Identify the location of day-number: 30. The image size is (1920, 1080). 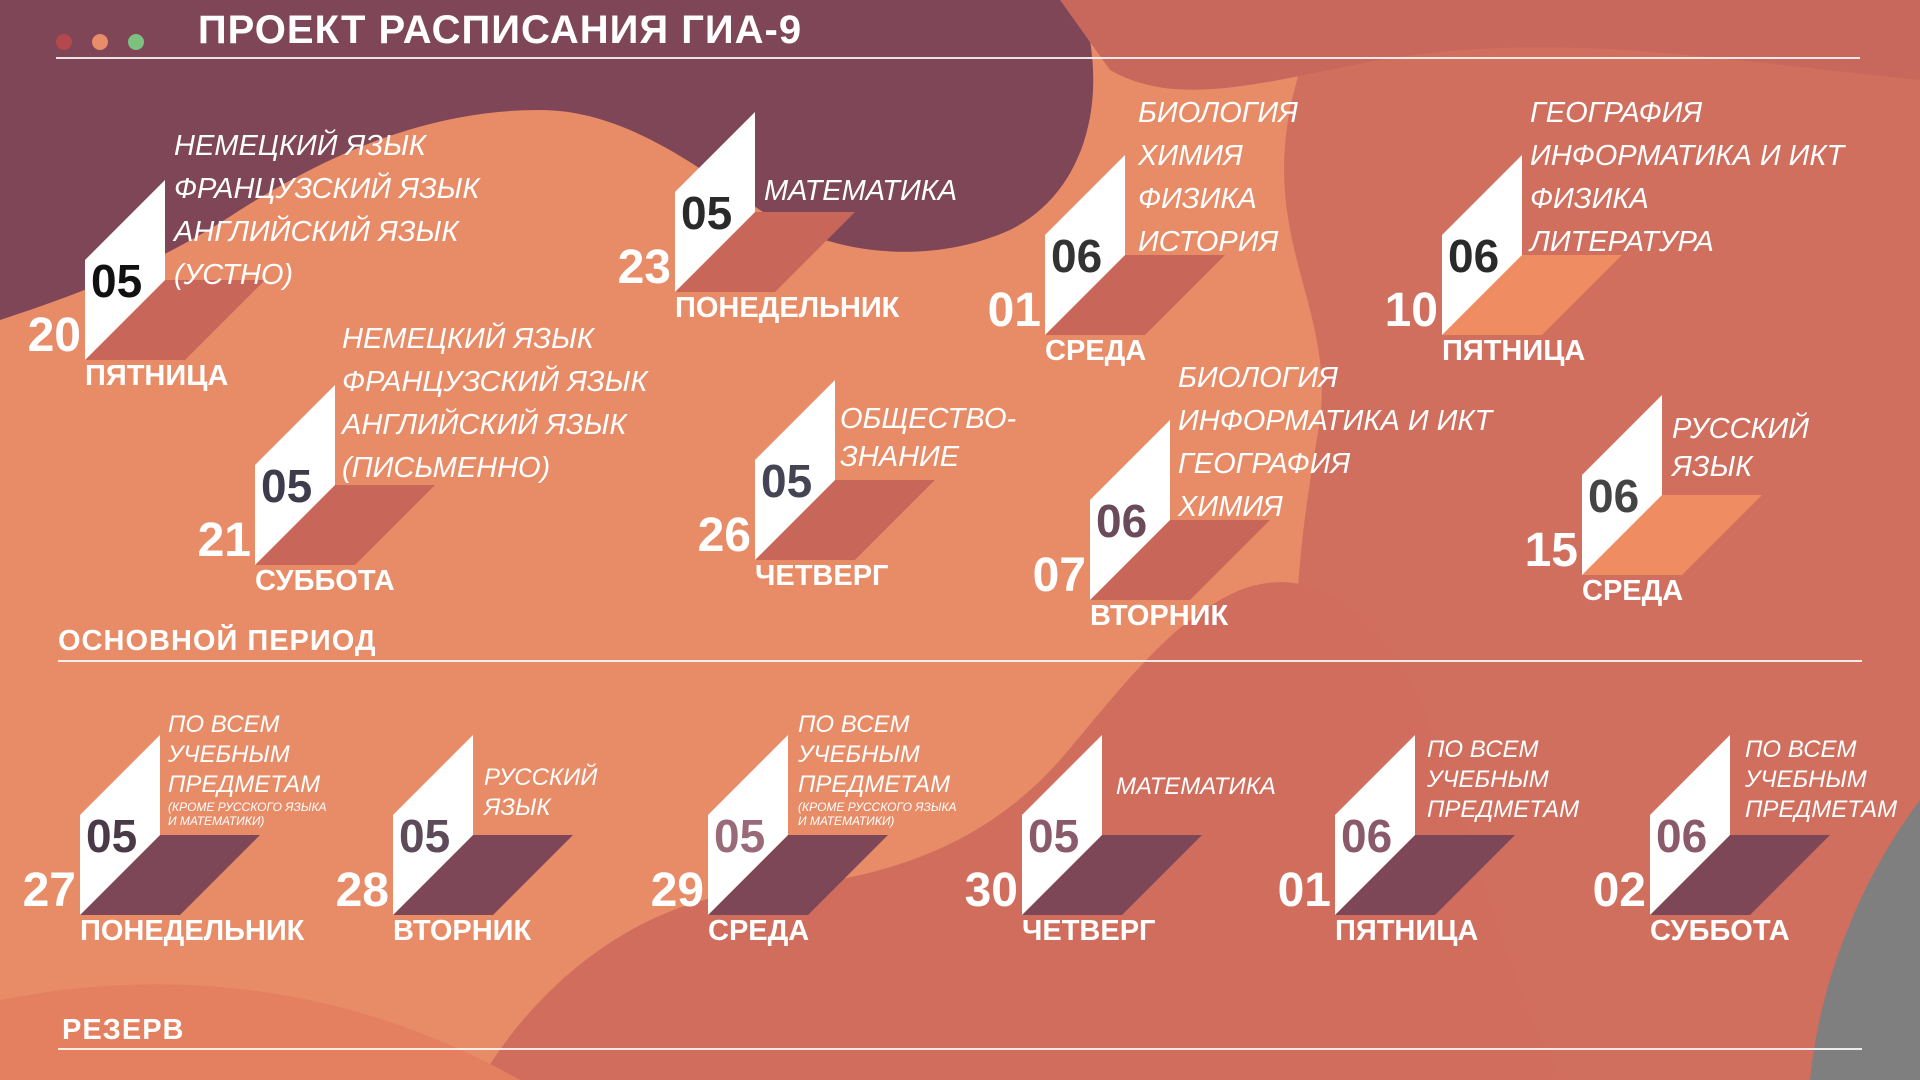
(991, 890).